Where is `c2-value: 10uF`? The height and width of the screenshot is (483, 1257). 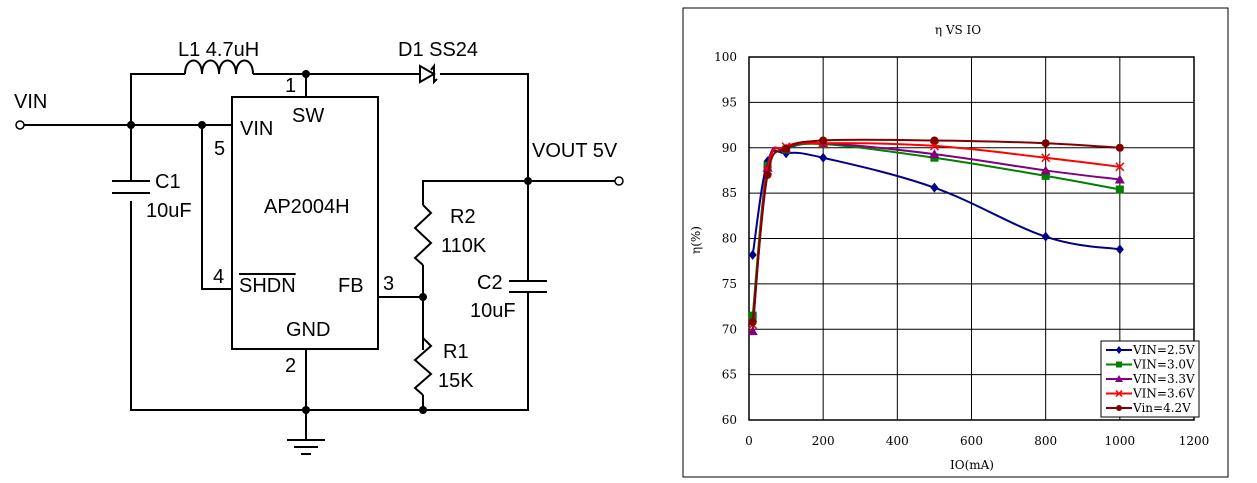
c2-value: 10uF is located at coordinates (493, 311).